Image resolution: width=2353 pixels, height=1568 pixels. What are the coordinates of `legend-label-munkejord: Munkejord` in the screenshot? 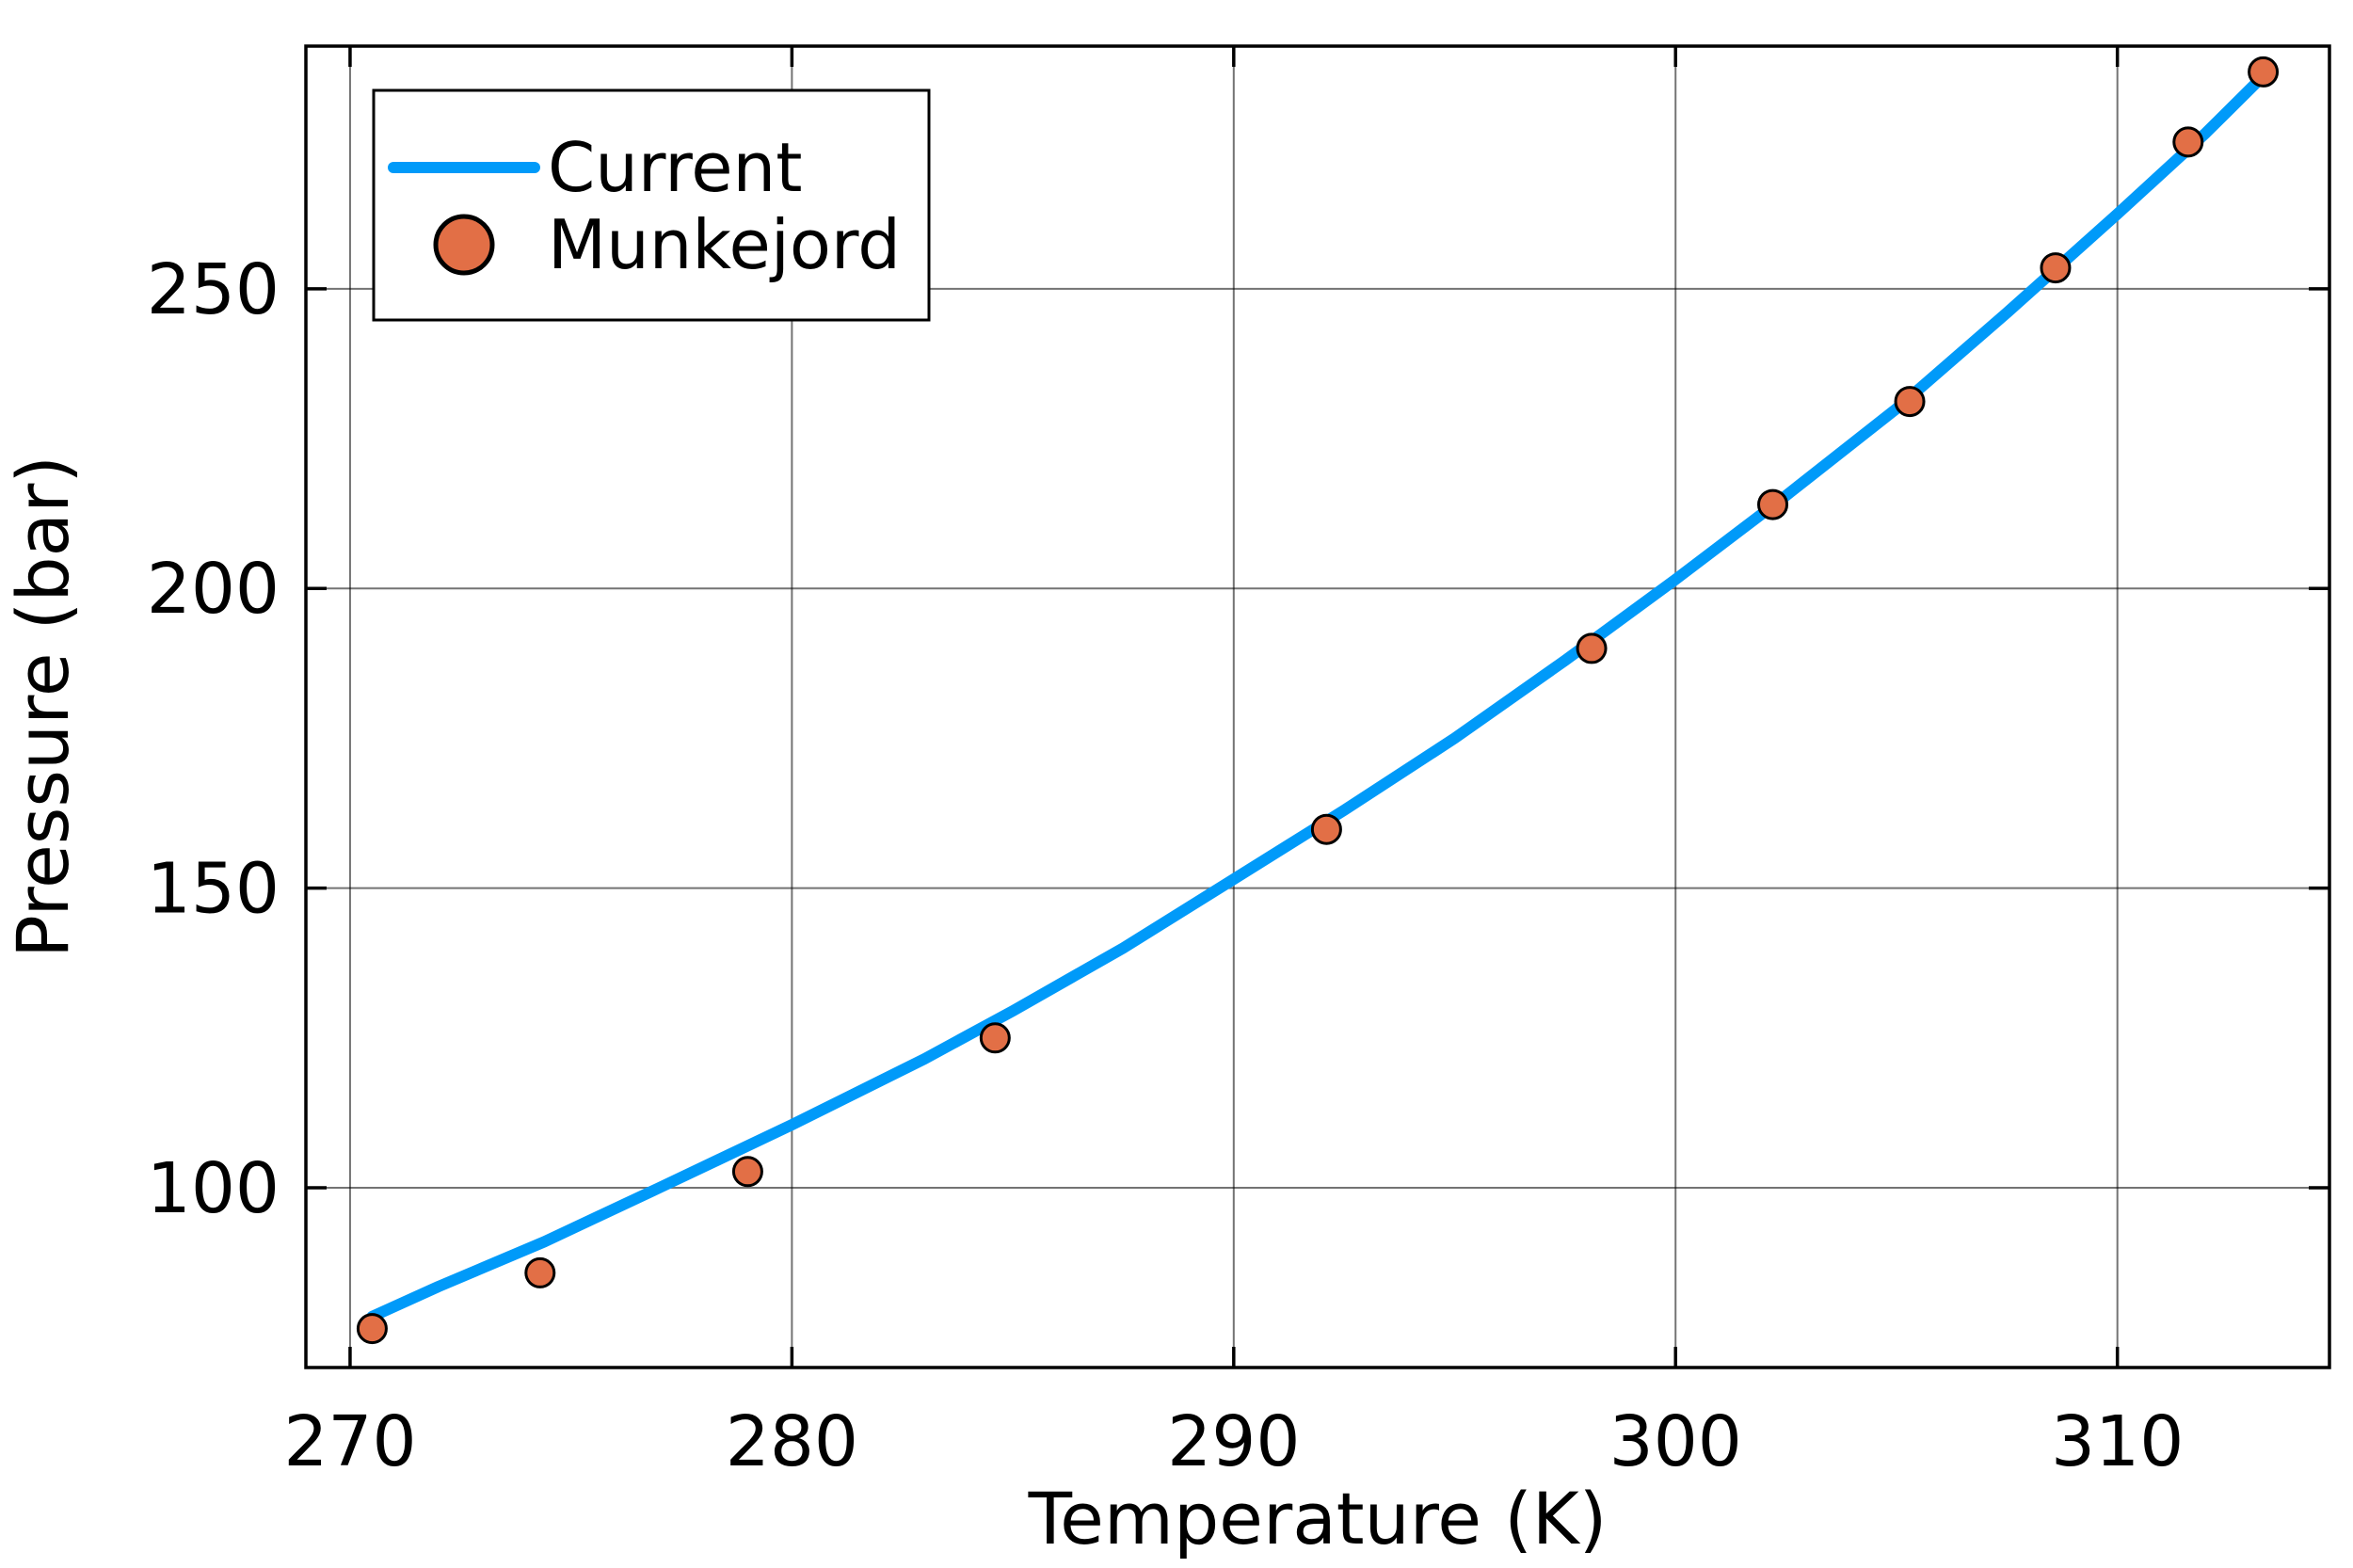 It's located at (725, 244).